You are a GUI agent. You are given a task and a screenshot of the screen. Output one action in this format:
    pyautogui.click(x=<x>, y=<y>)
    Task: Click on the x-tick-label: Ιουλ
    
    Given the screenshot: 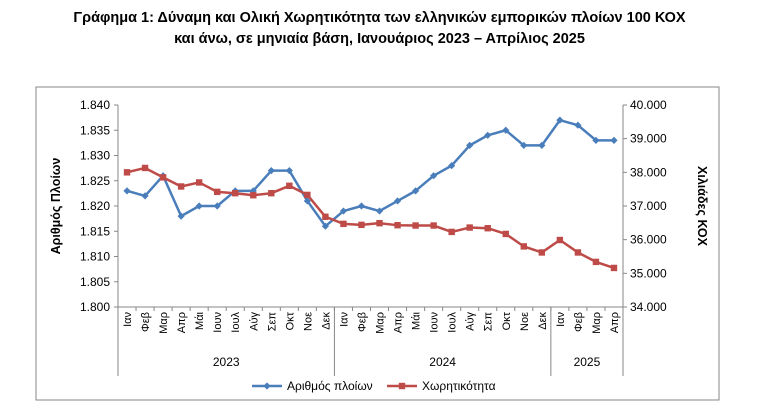 What is the action you would take?
    pyautogui.click(x=453, y=322)
    